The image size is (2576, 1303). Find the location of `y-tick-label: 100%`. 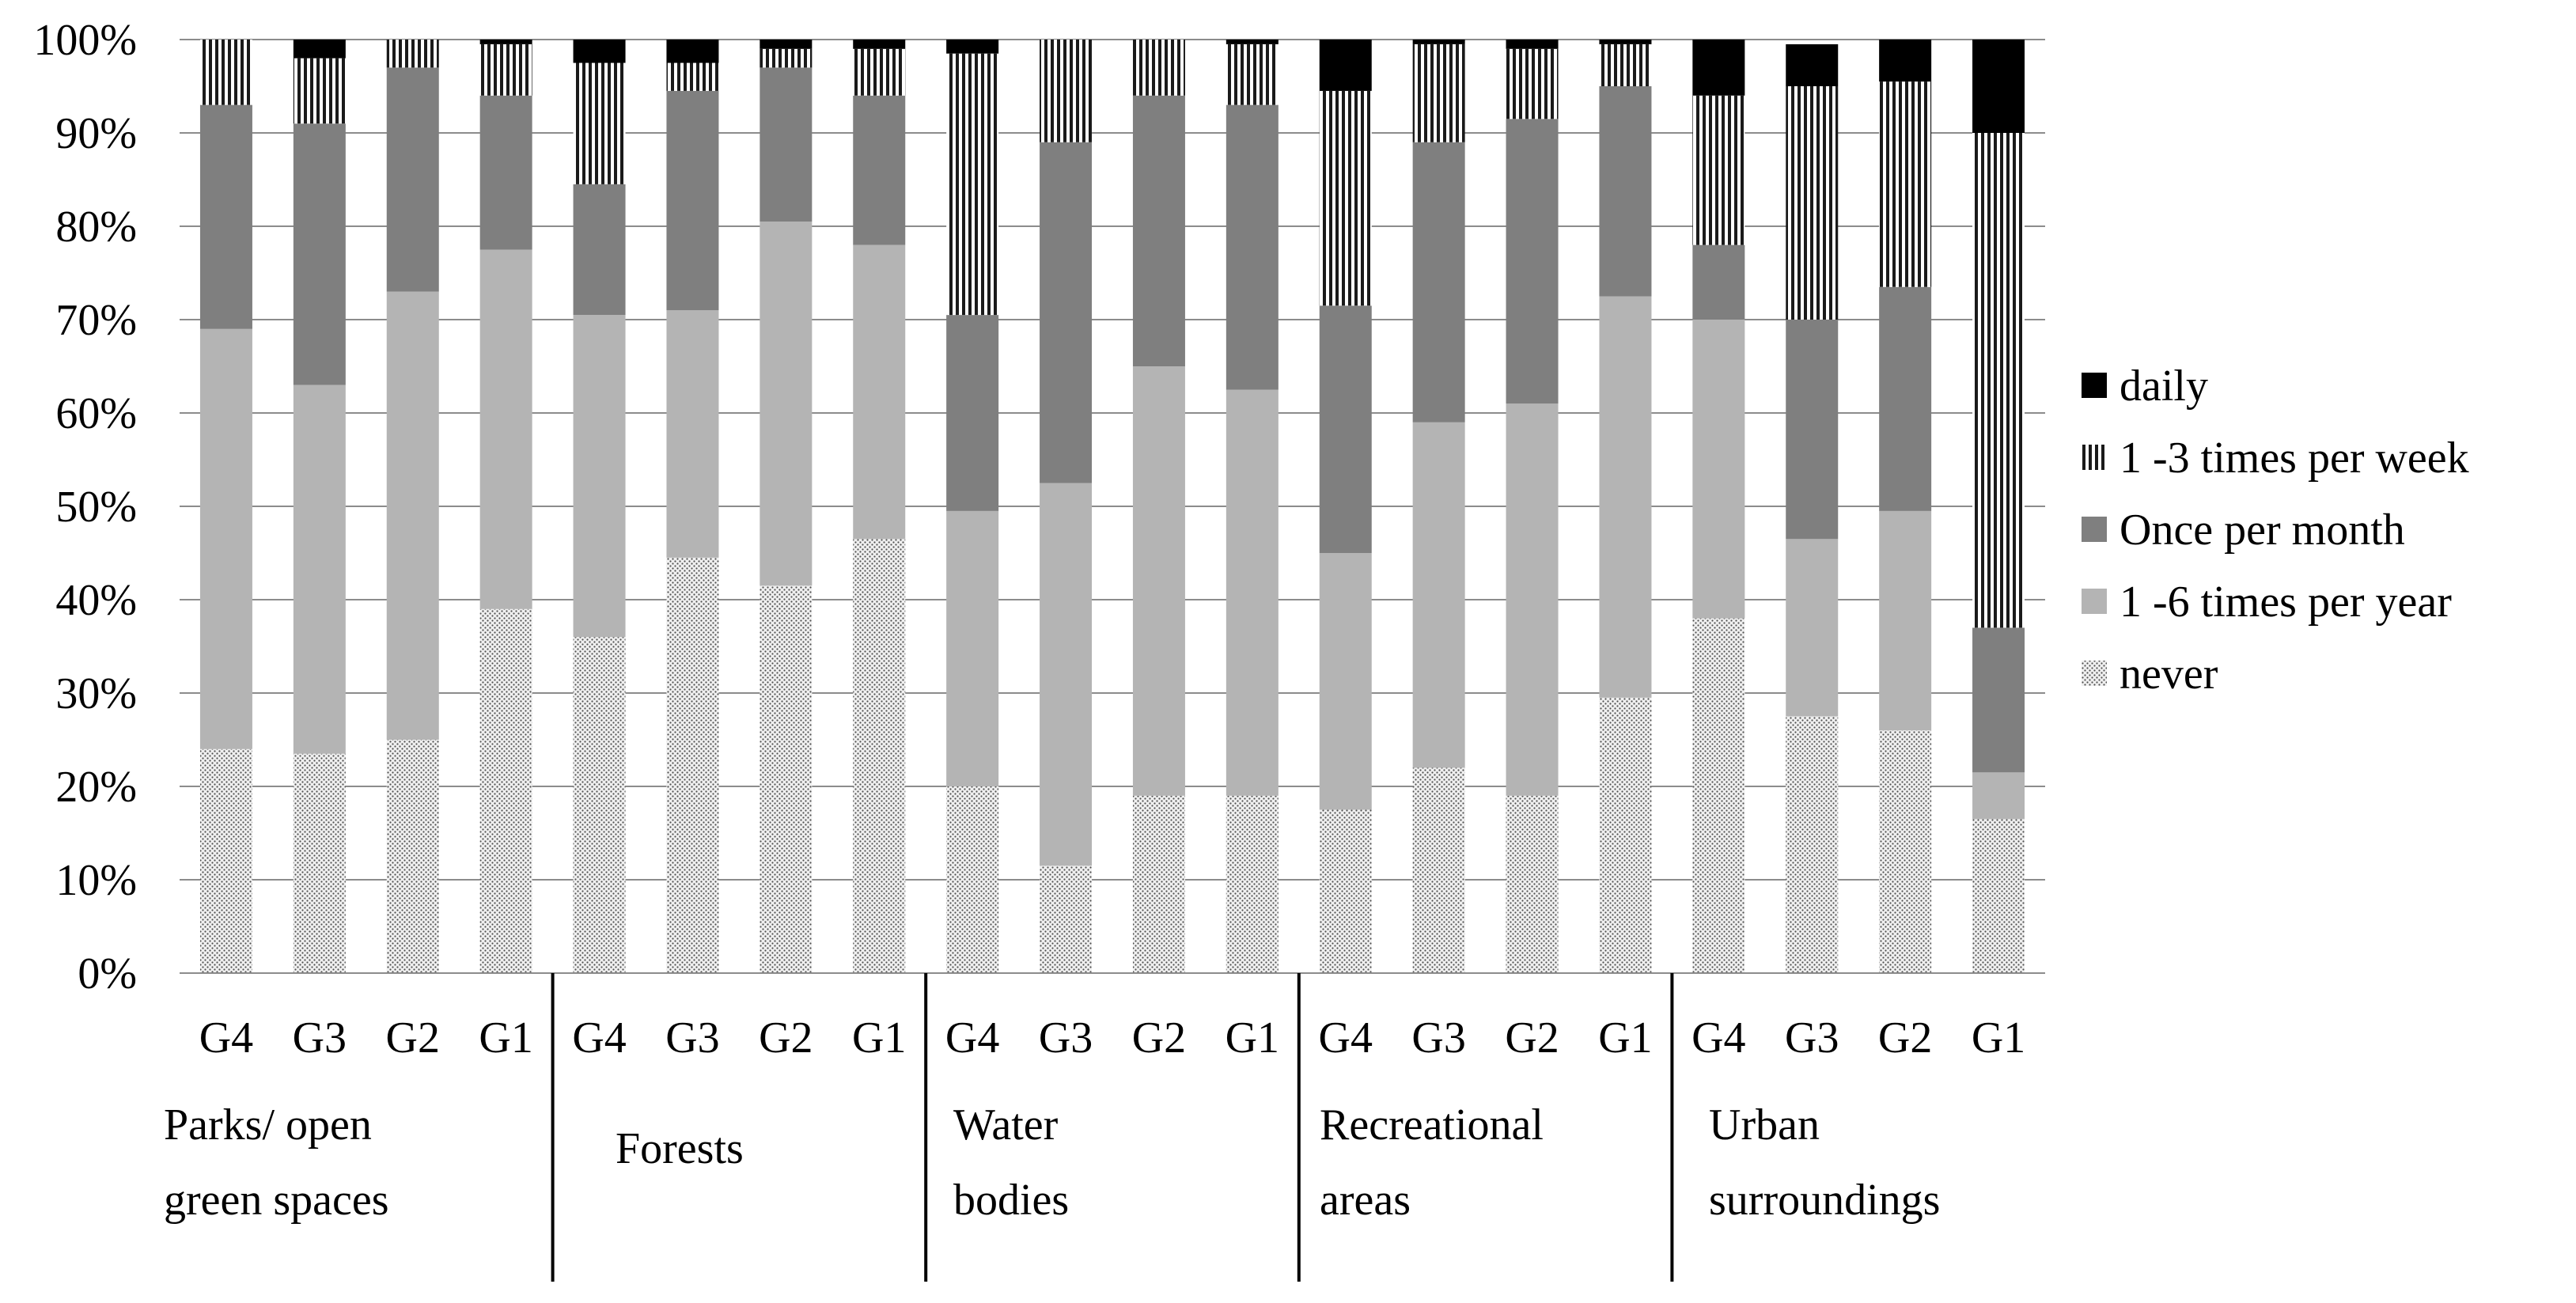

y-tick-label: 100% is located at coordinates (85, 40).